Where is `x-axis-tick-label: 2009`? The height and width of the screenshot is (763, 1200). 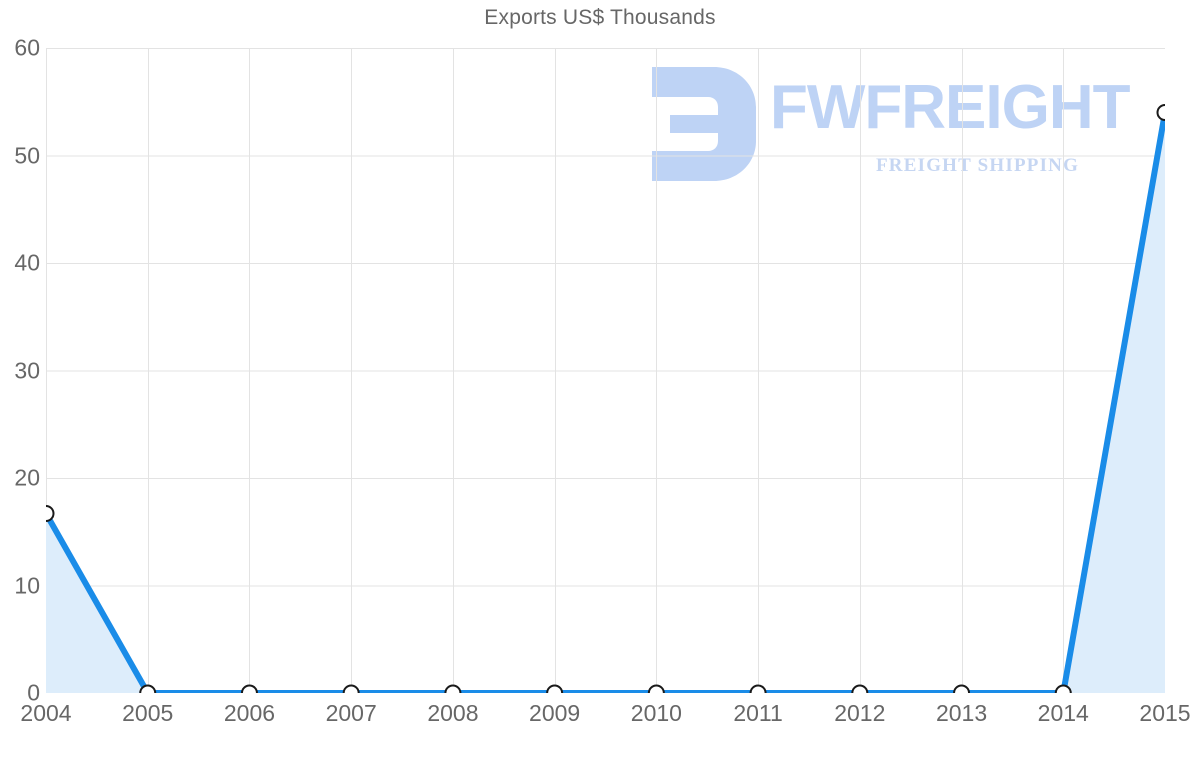
x-axis-tick-label: 2009 is located at coordinates (555, 713).